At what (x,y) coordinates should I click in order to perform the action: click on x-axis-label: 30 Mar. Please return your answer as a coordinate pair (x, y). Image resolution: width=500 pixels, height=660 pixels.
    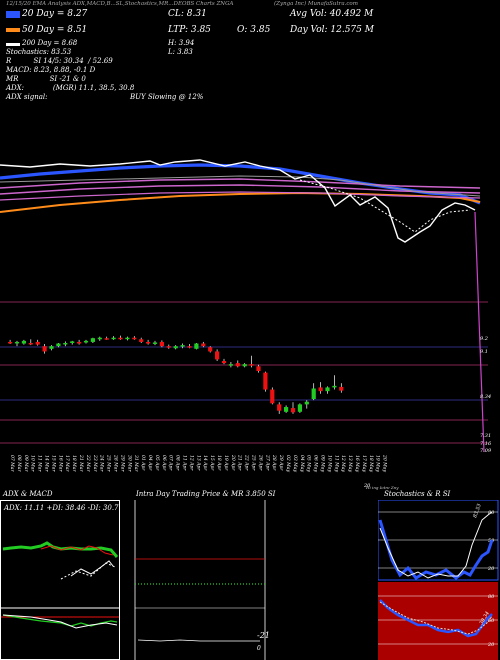
    Looking at the image, I should click on (129, 463).